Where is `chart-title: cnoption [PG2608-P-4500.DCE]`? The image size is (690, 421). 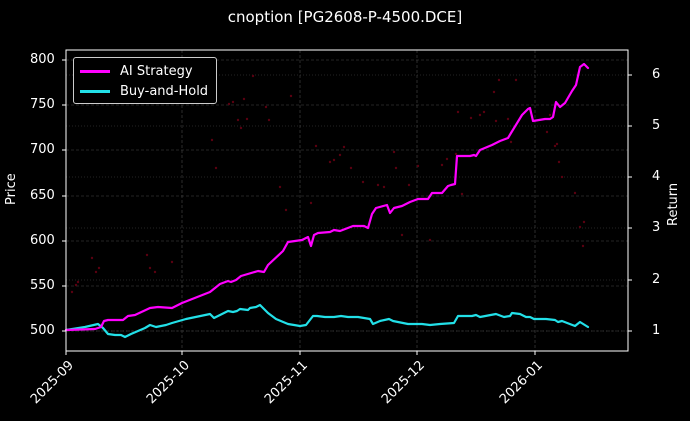
chart-title: cnoption [PG2608-P-4500.DCE] is located at coordinates (345, 17).